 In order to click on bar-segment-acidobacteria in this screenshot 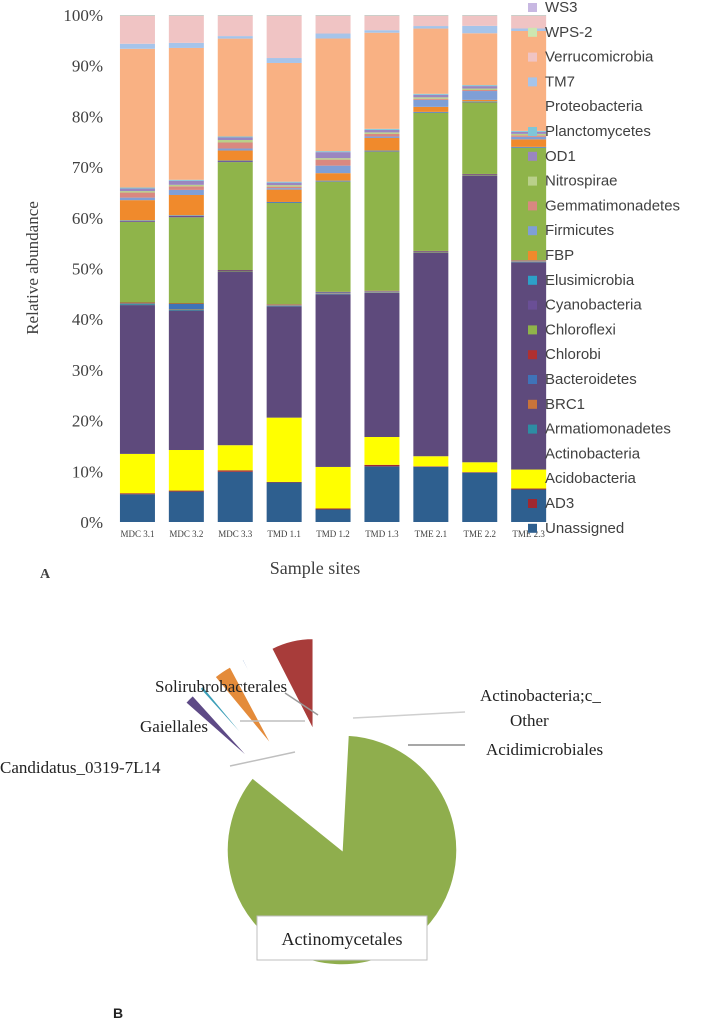, I will do `click(333, 487)`.